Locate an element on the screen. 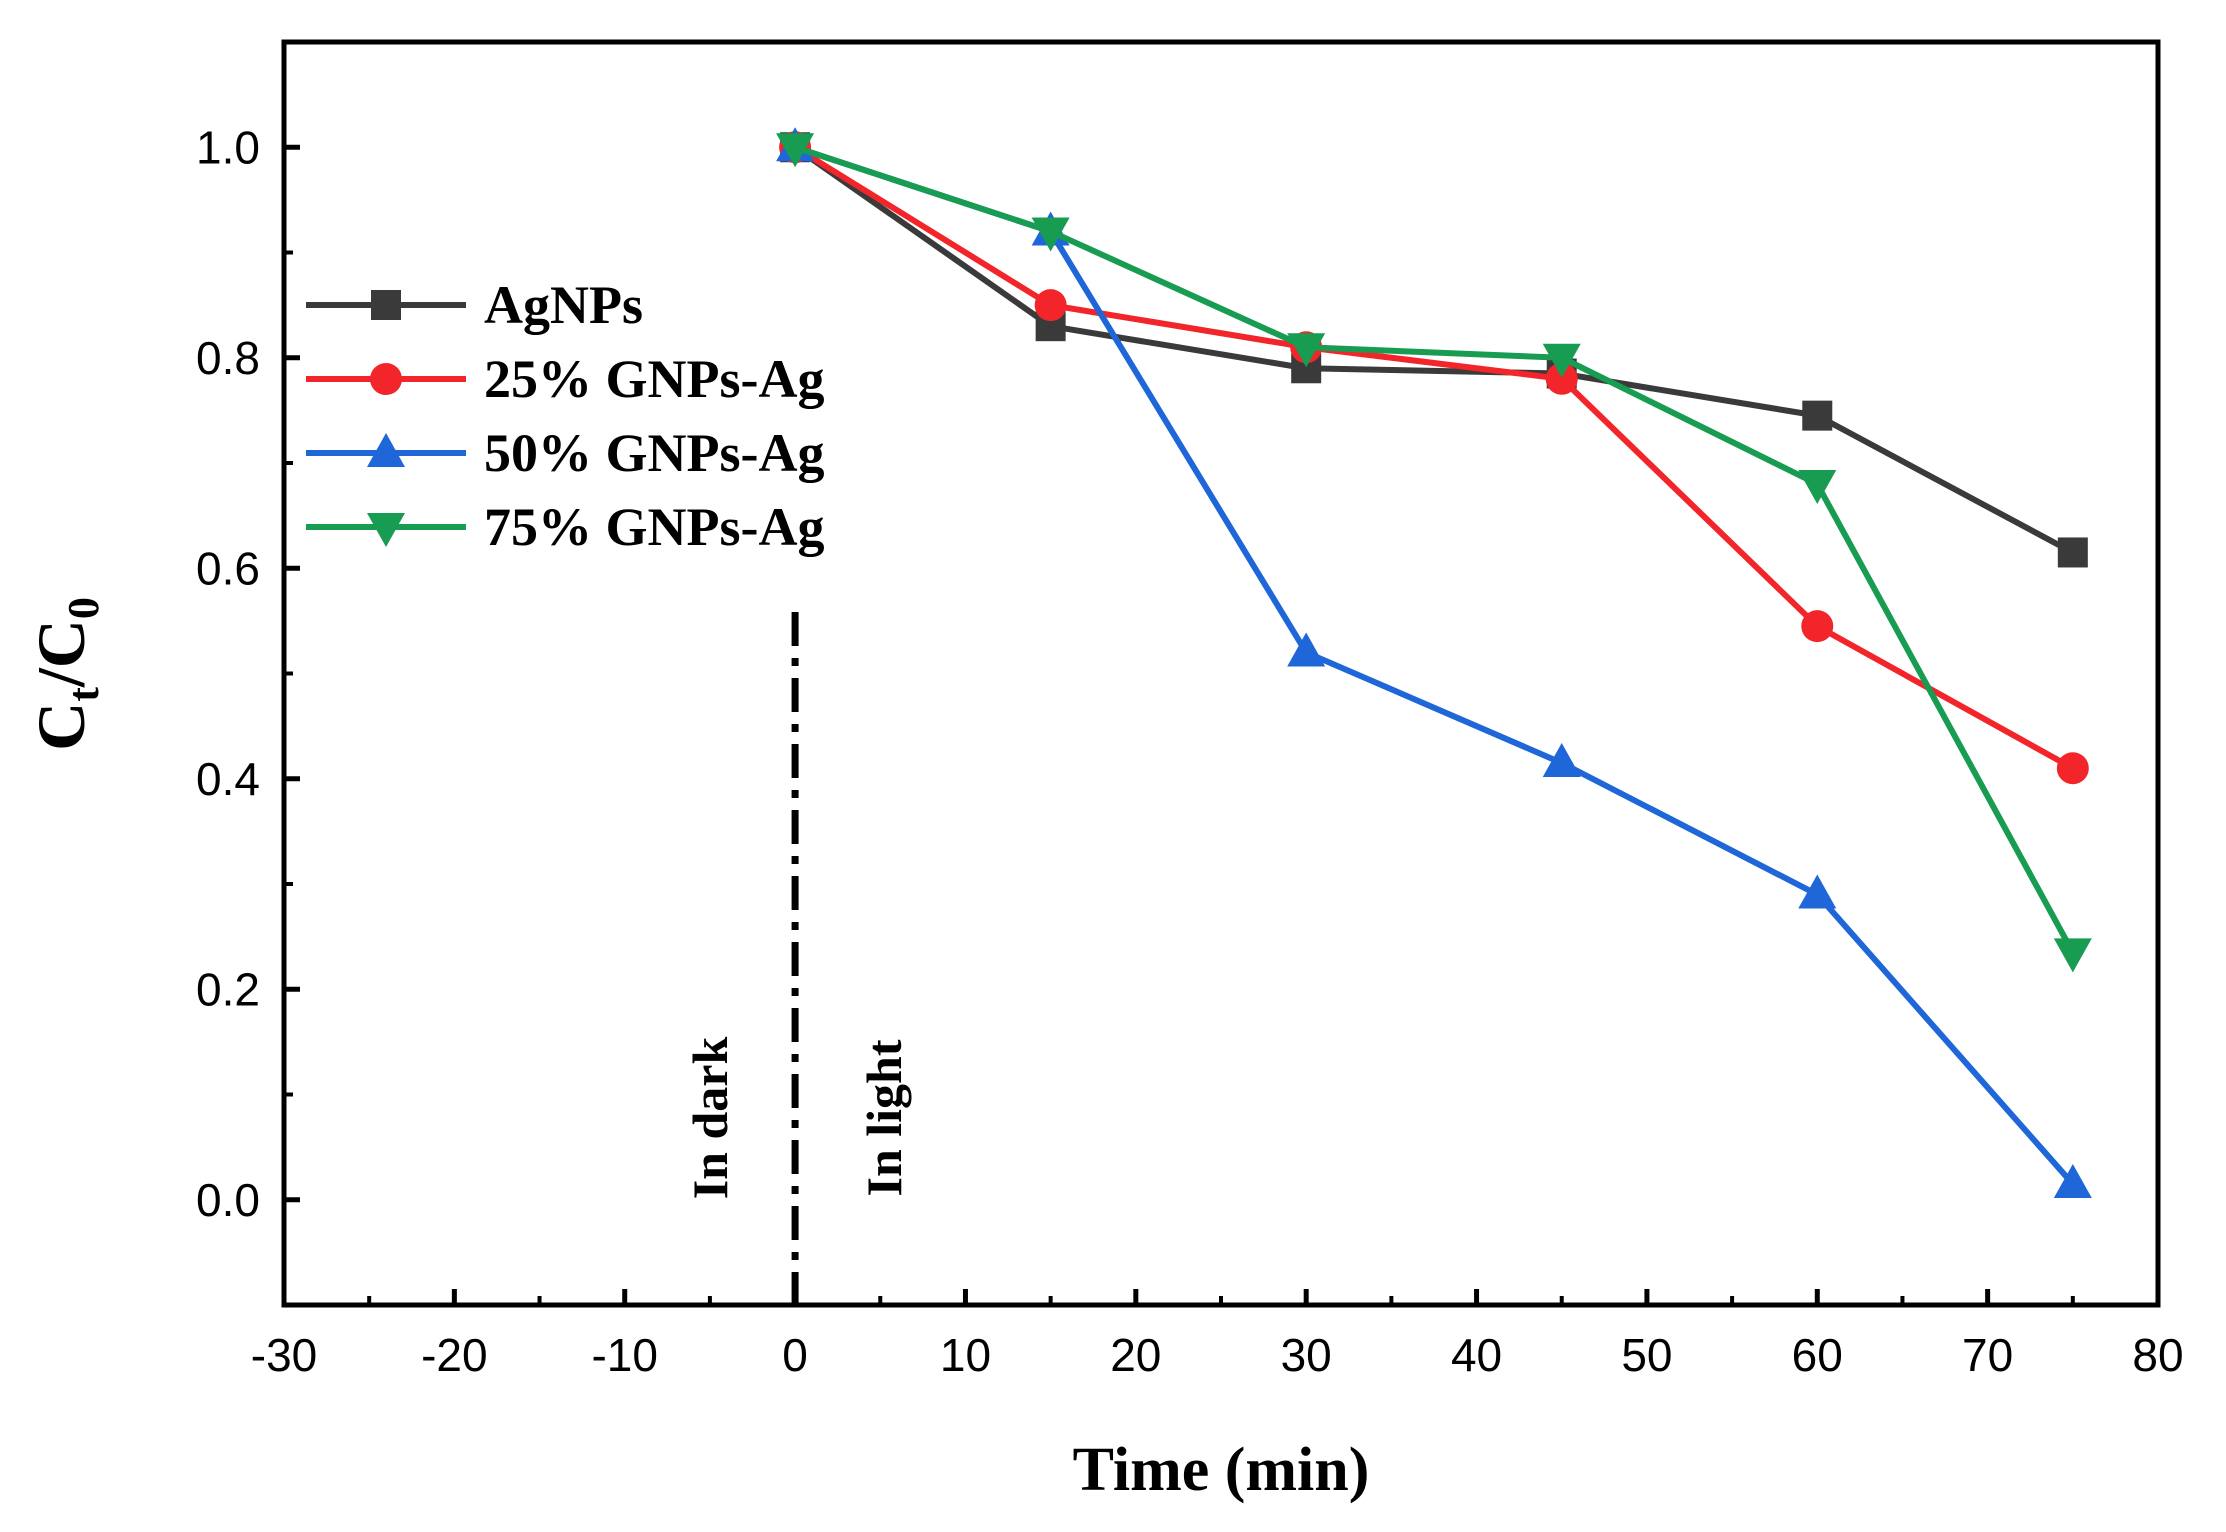  x-tick-label: -10 is located at coordinates (624, 1355).